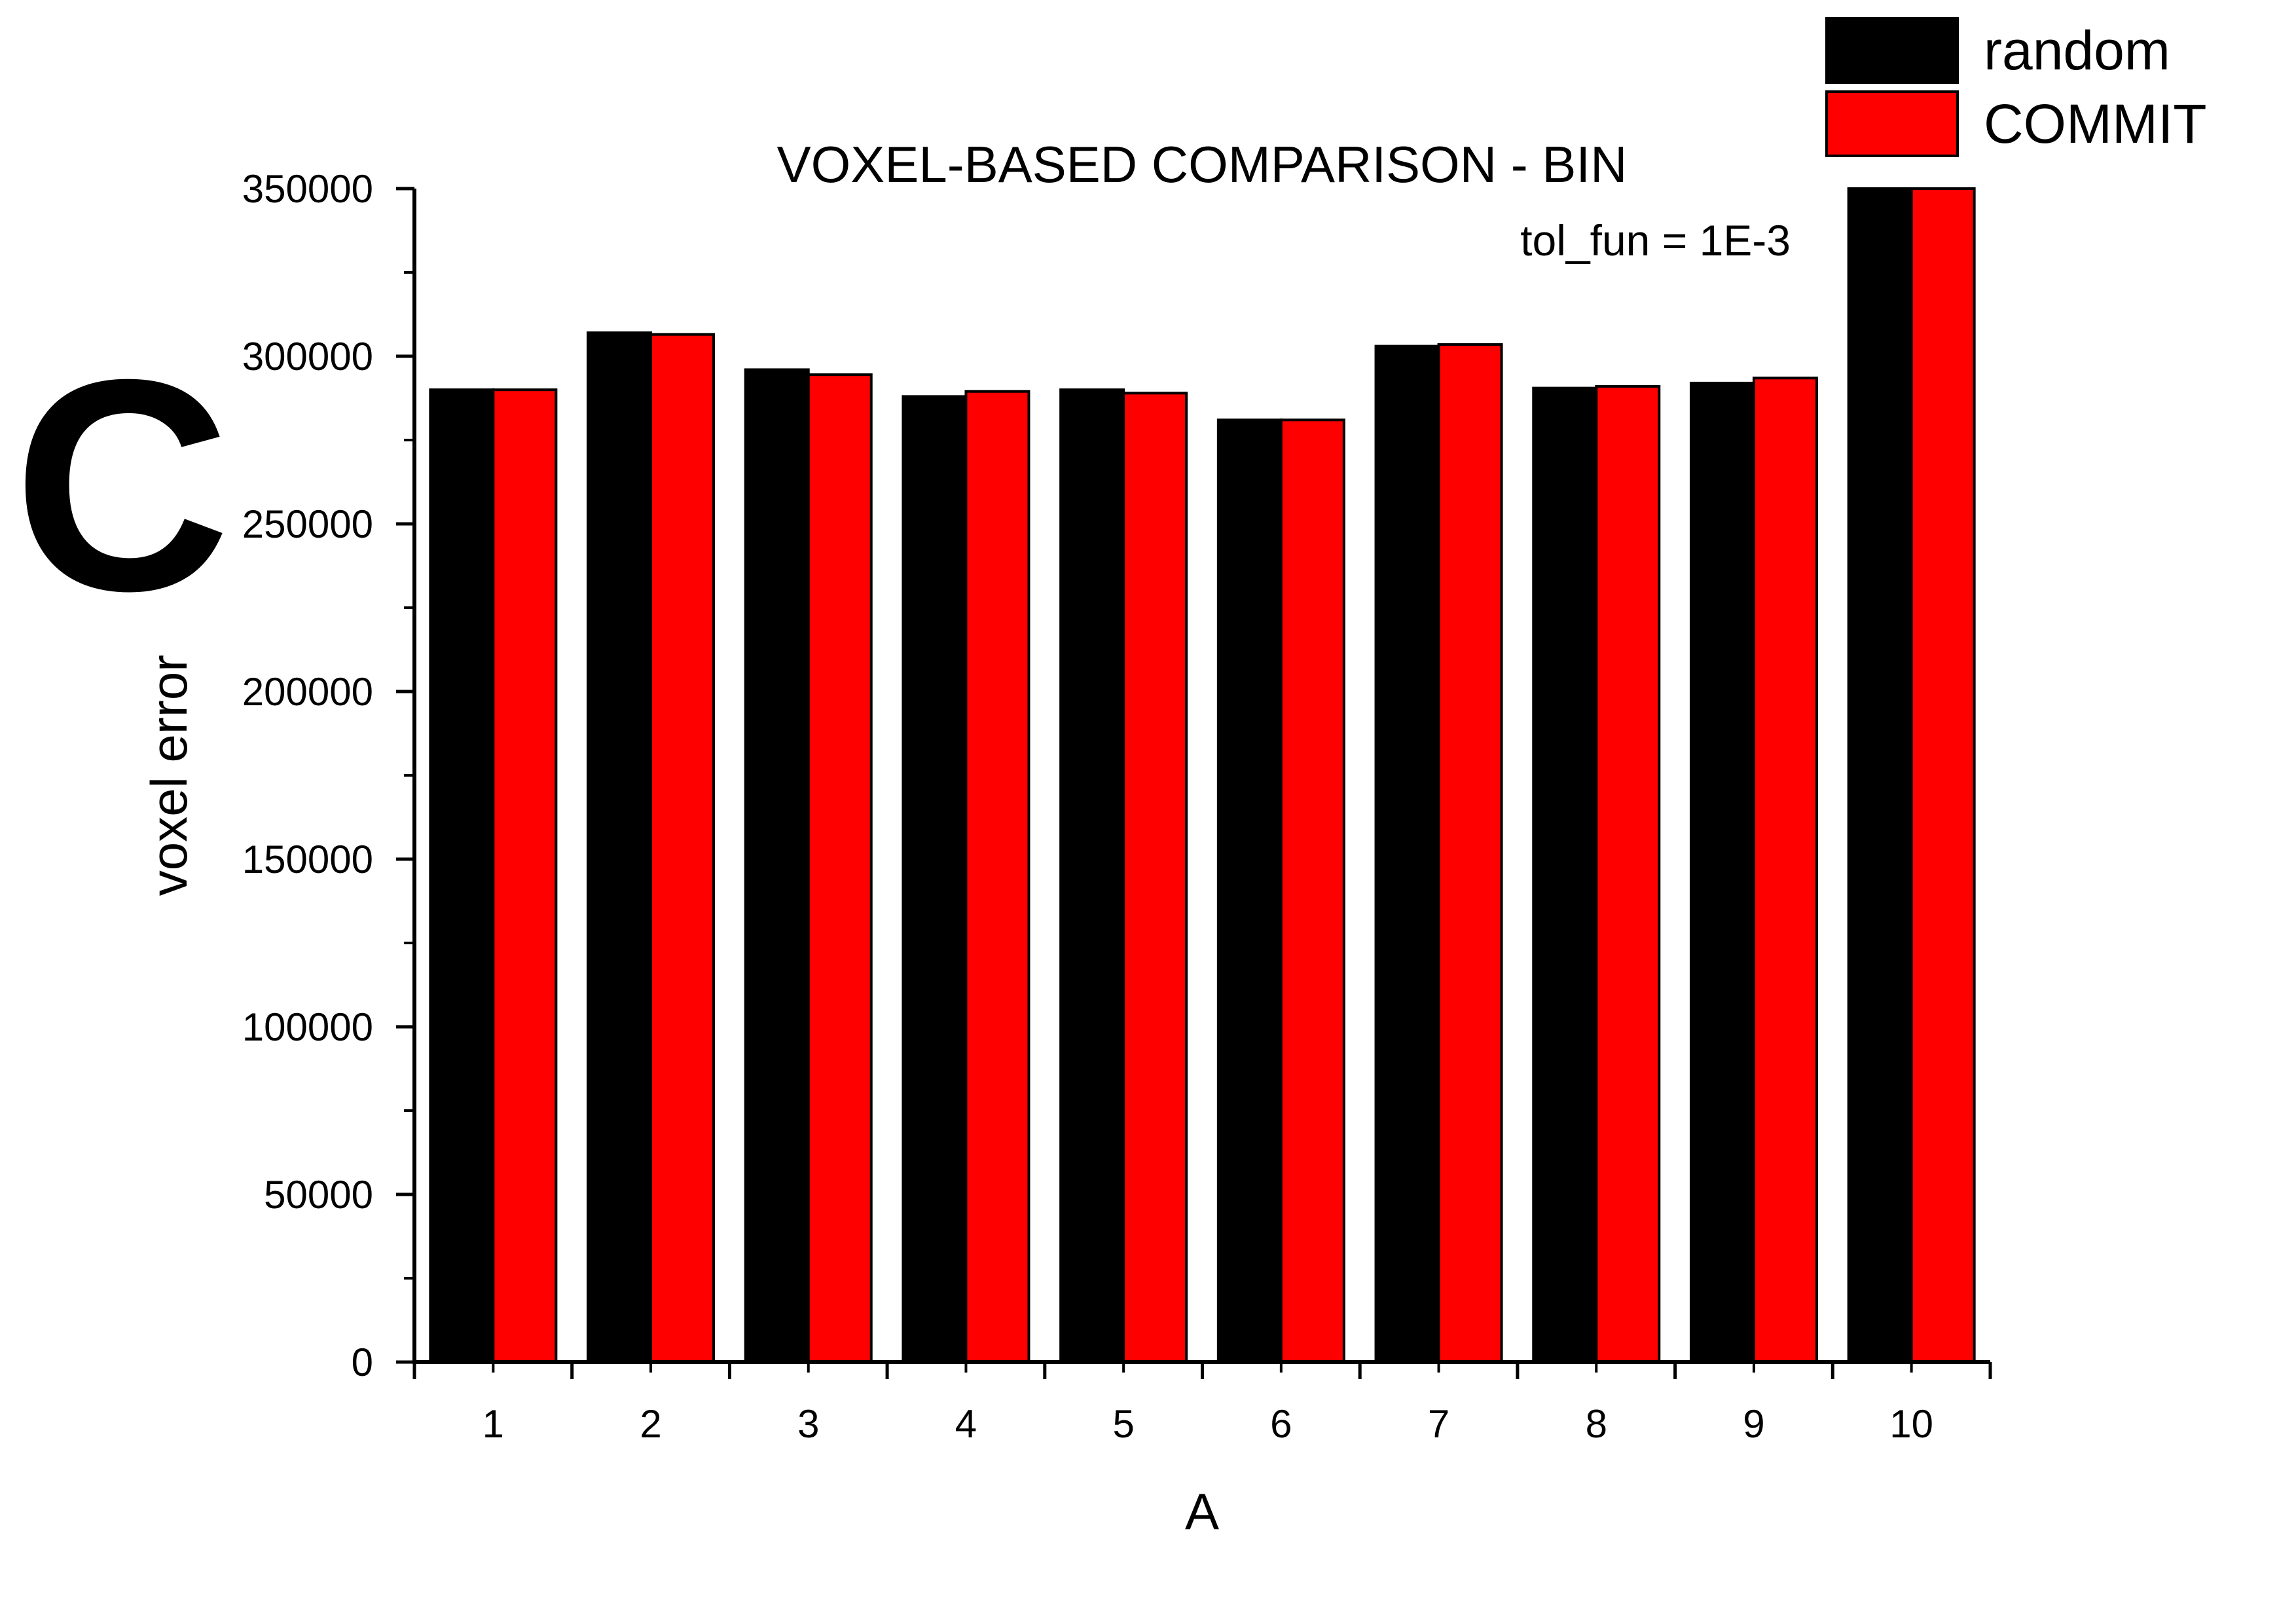 The width and height of the screenshot is (2296, 1624). Describe the element at coordinates (307, 1027) in the screenshot. I see `y-tick-label: 100000` at that location.